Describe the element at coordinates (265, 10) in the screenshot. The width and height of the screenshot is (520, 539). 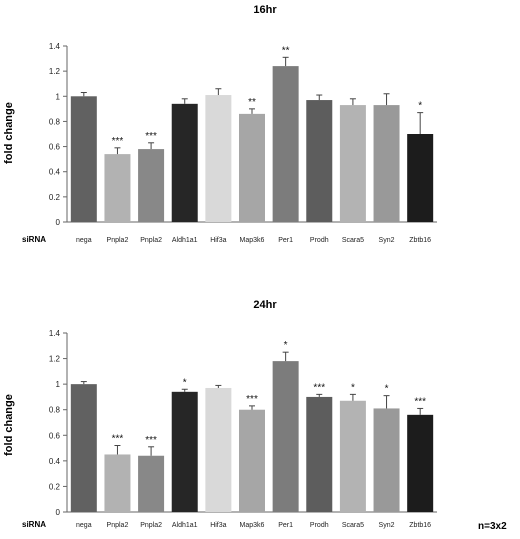
I see `chart-title: 16hr` at that location.